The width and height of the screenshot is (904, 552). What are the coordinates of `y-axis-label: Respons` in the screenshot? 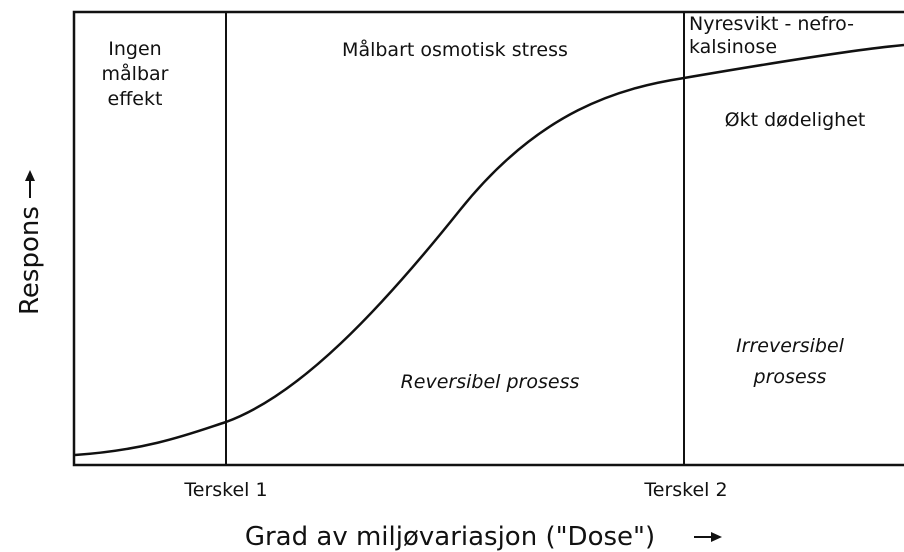 It's located at (30, 260).